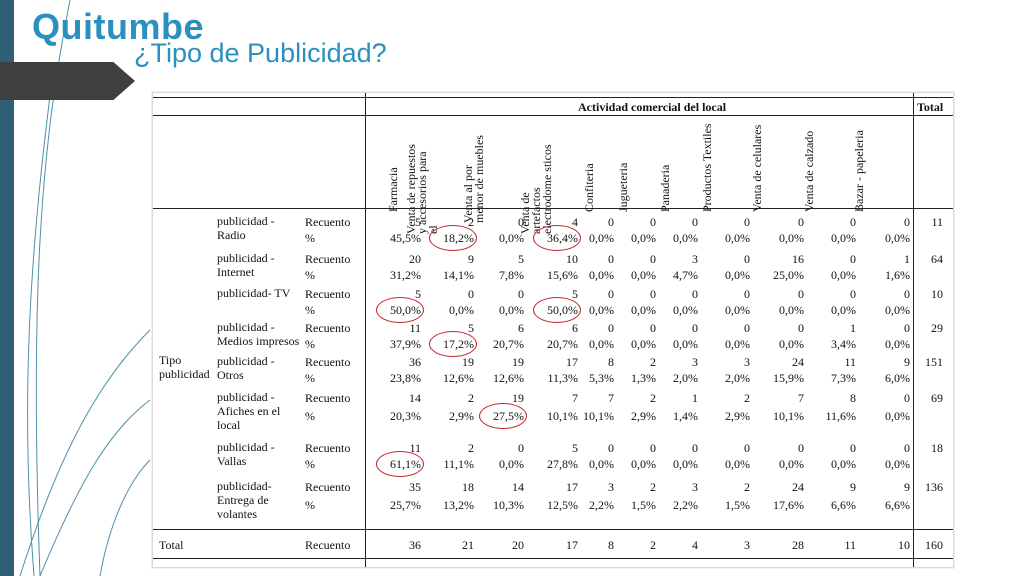 The image size is (1024, 576). I want to click on pct-cell: 45,5%, so click(405, 238).